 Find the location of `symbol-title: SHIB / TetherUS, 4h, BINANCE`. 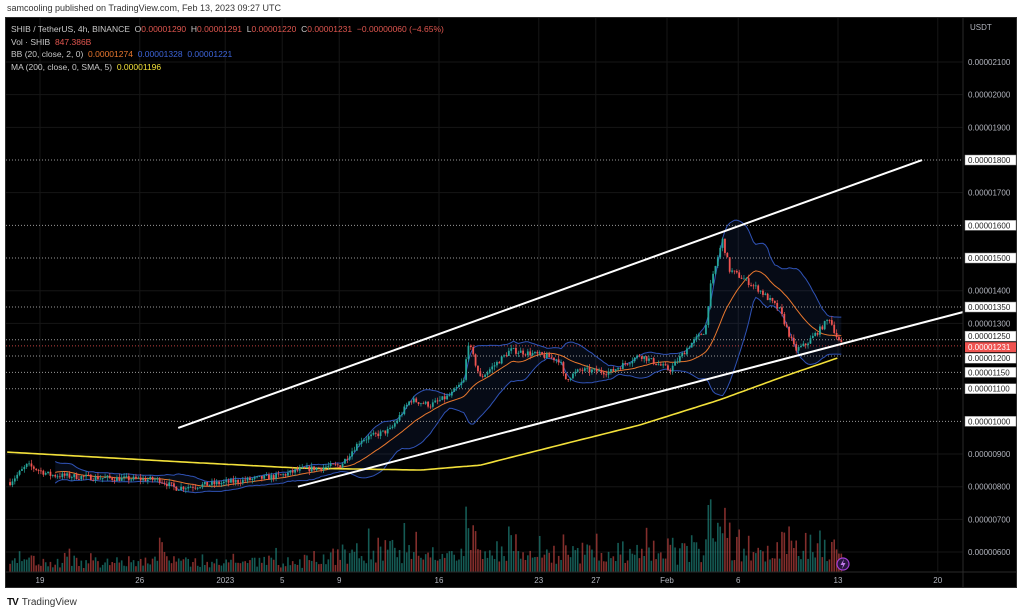

symbol-title: SHIB / TetherUS, 4h, BINANCE is located at coordinates (70, 29).